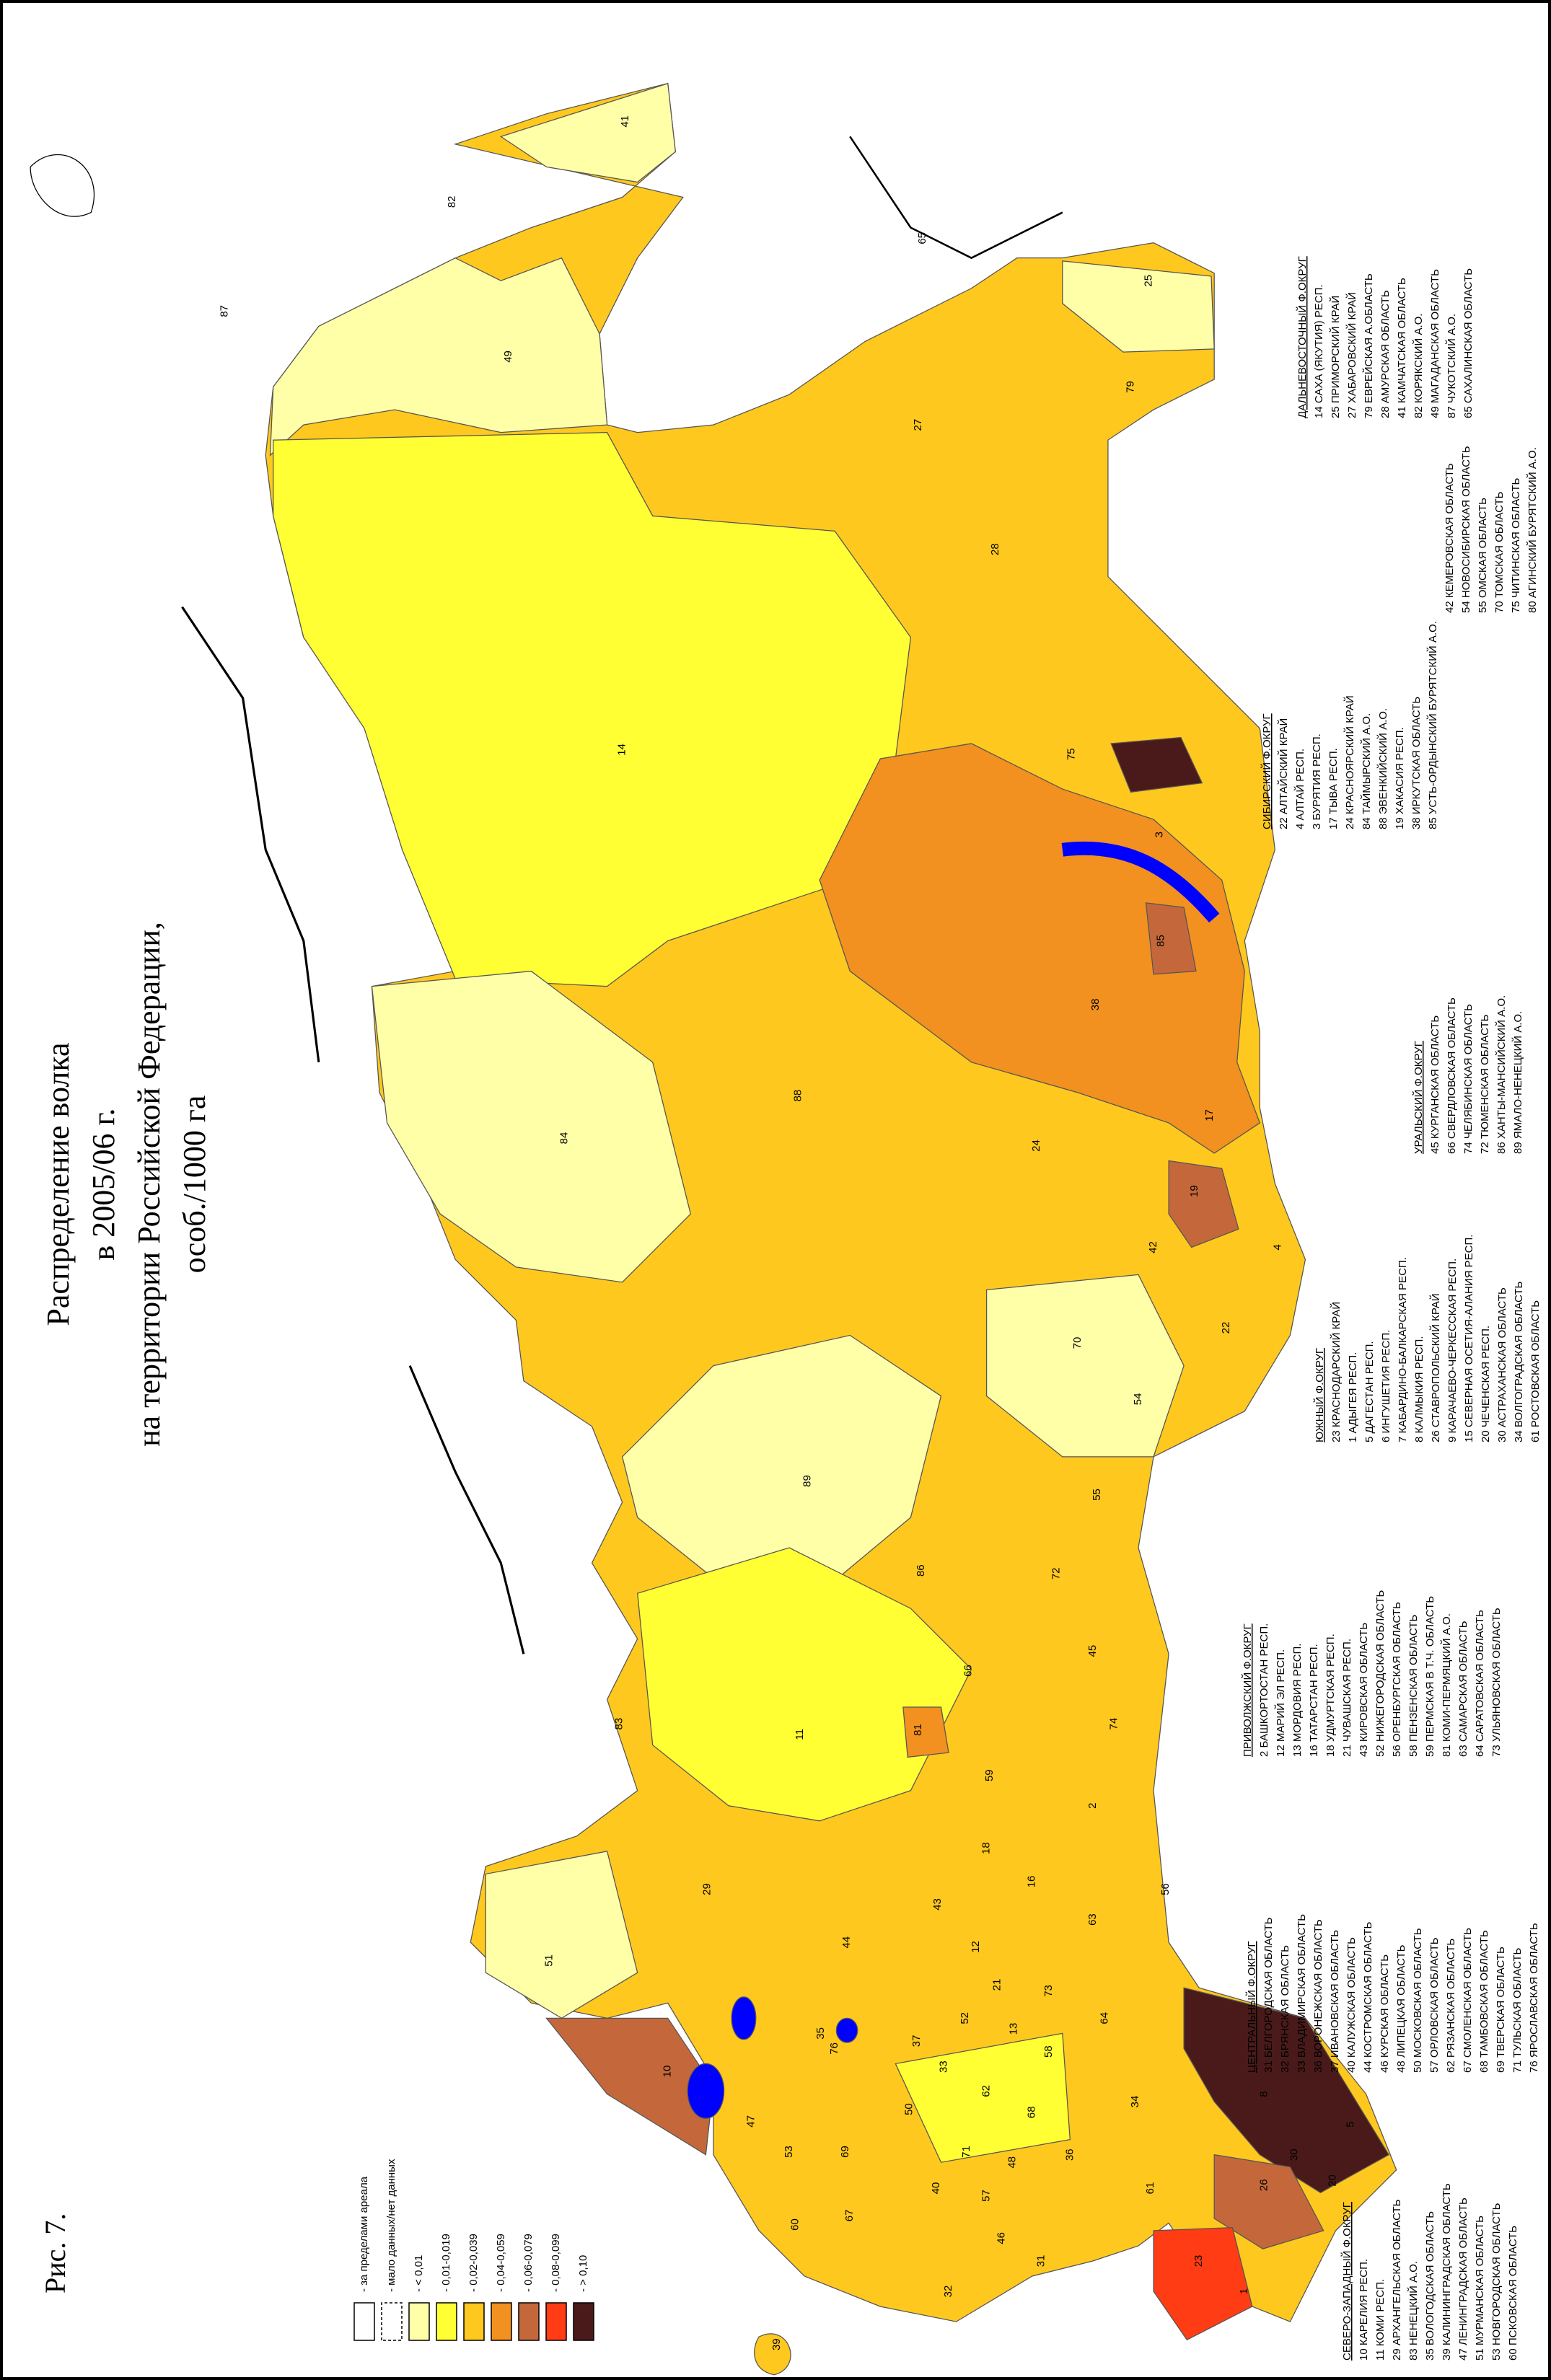 The width and height of the screenshot is (1551, 2380). I want to click on region-label: 85, so click(1161, 941).